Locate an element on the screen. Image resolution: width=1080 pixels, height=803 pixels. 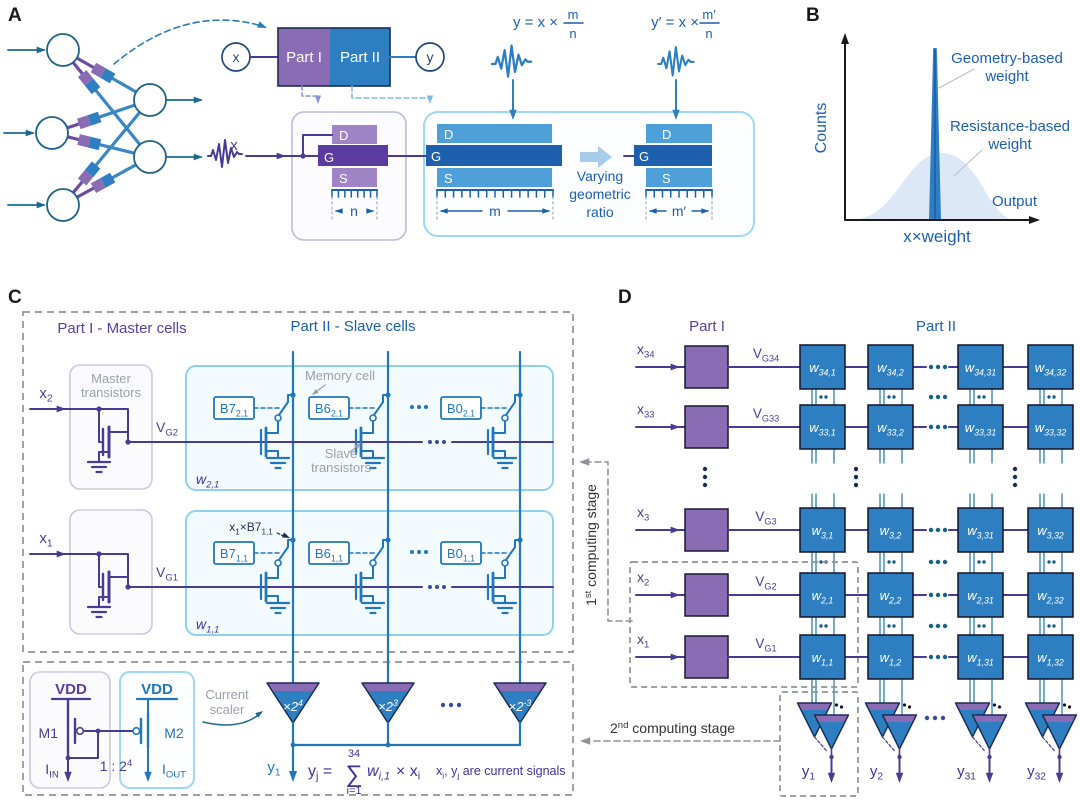
vdd-label-m1: VDD is located at coordinates (71, 689).